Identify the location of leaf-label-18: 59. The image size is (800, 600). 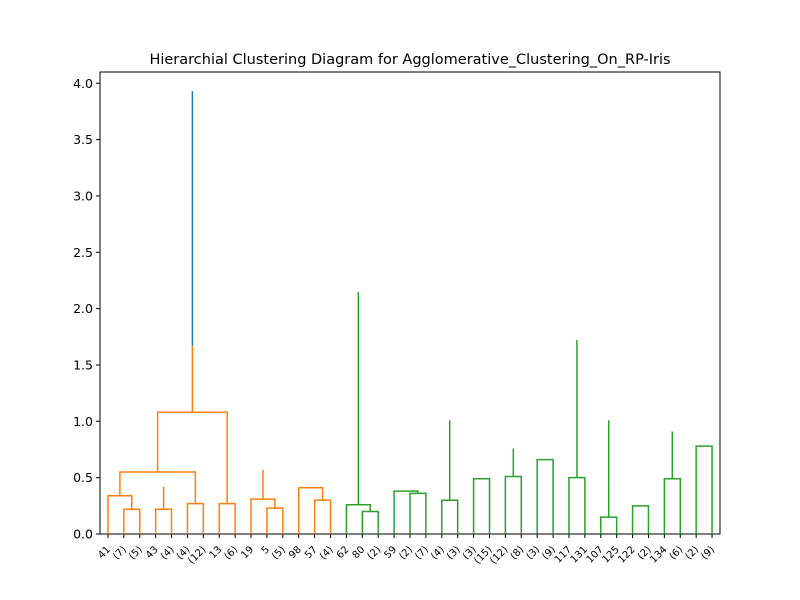
(390, 552).